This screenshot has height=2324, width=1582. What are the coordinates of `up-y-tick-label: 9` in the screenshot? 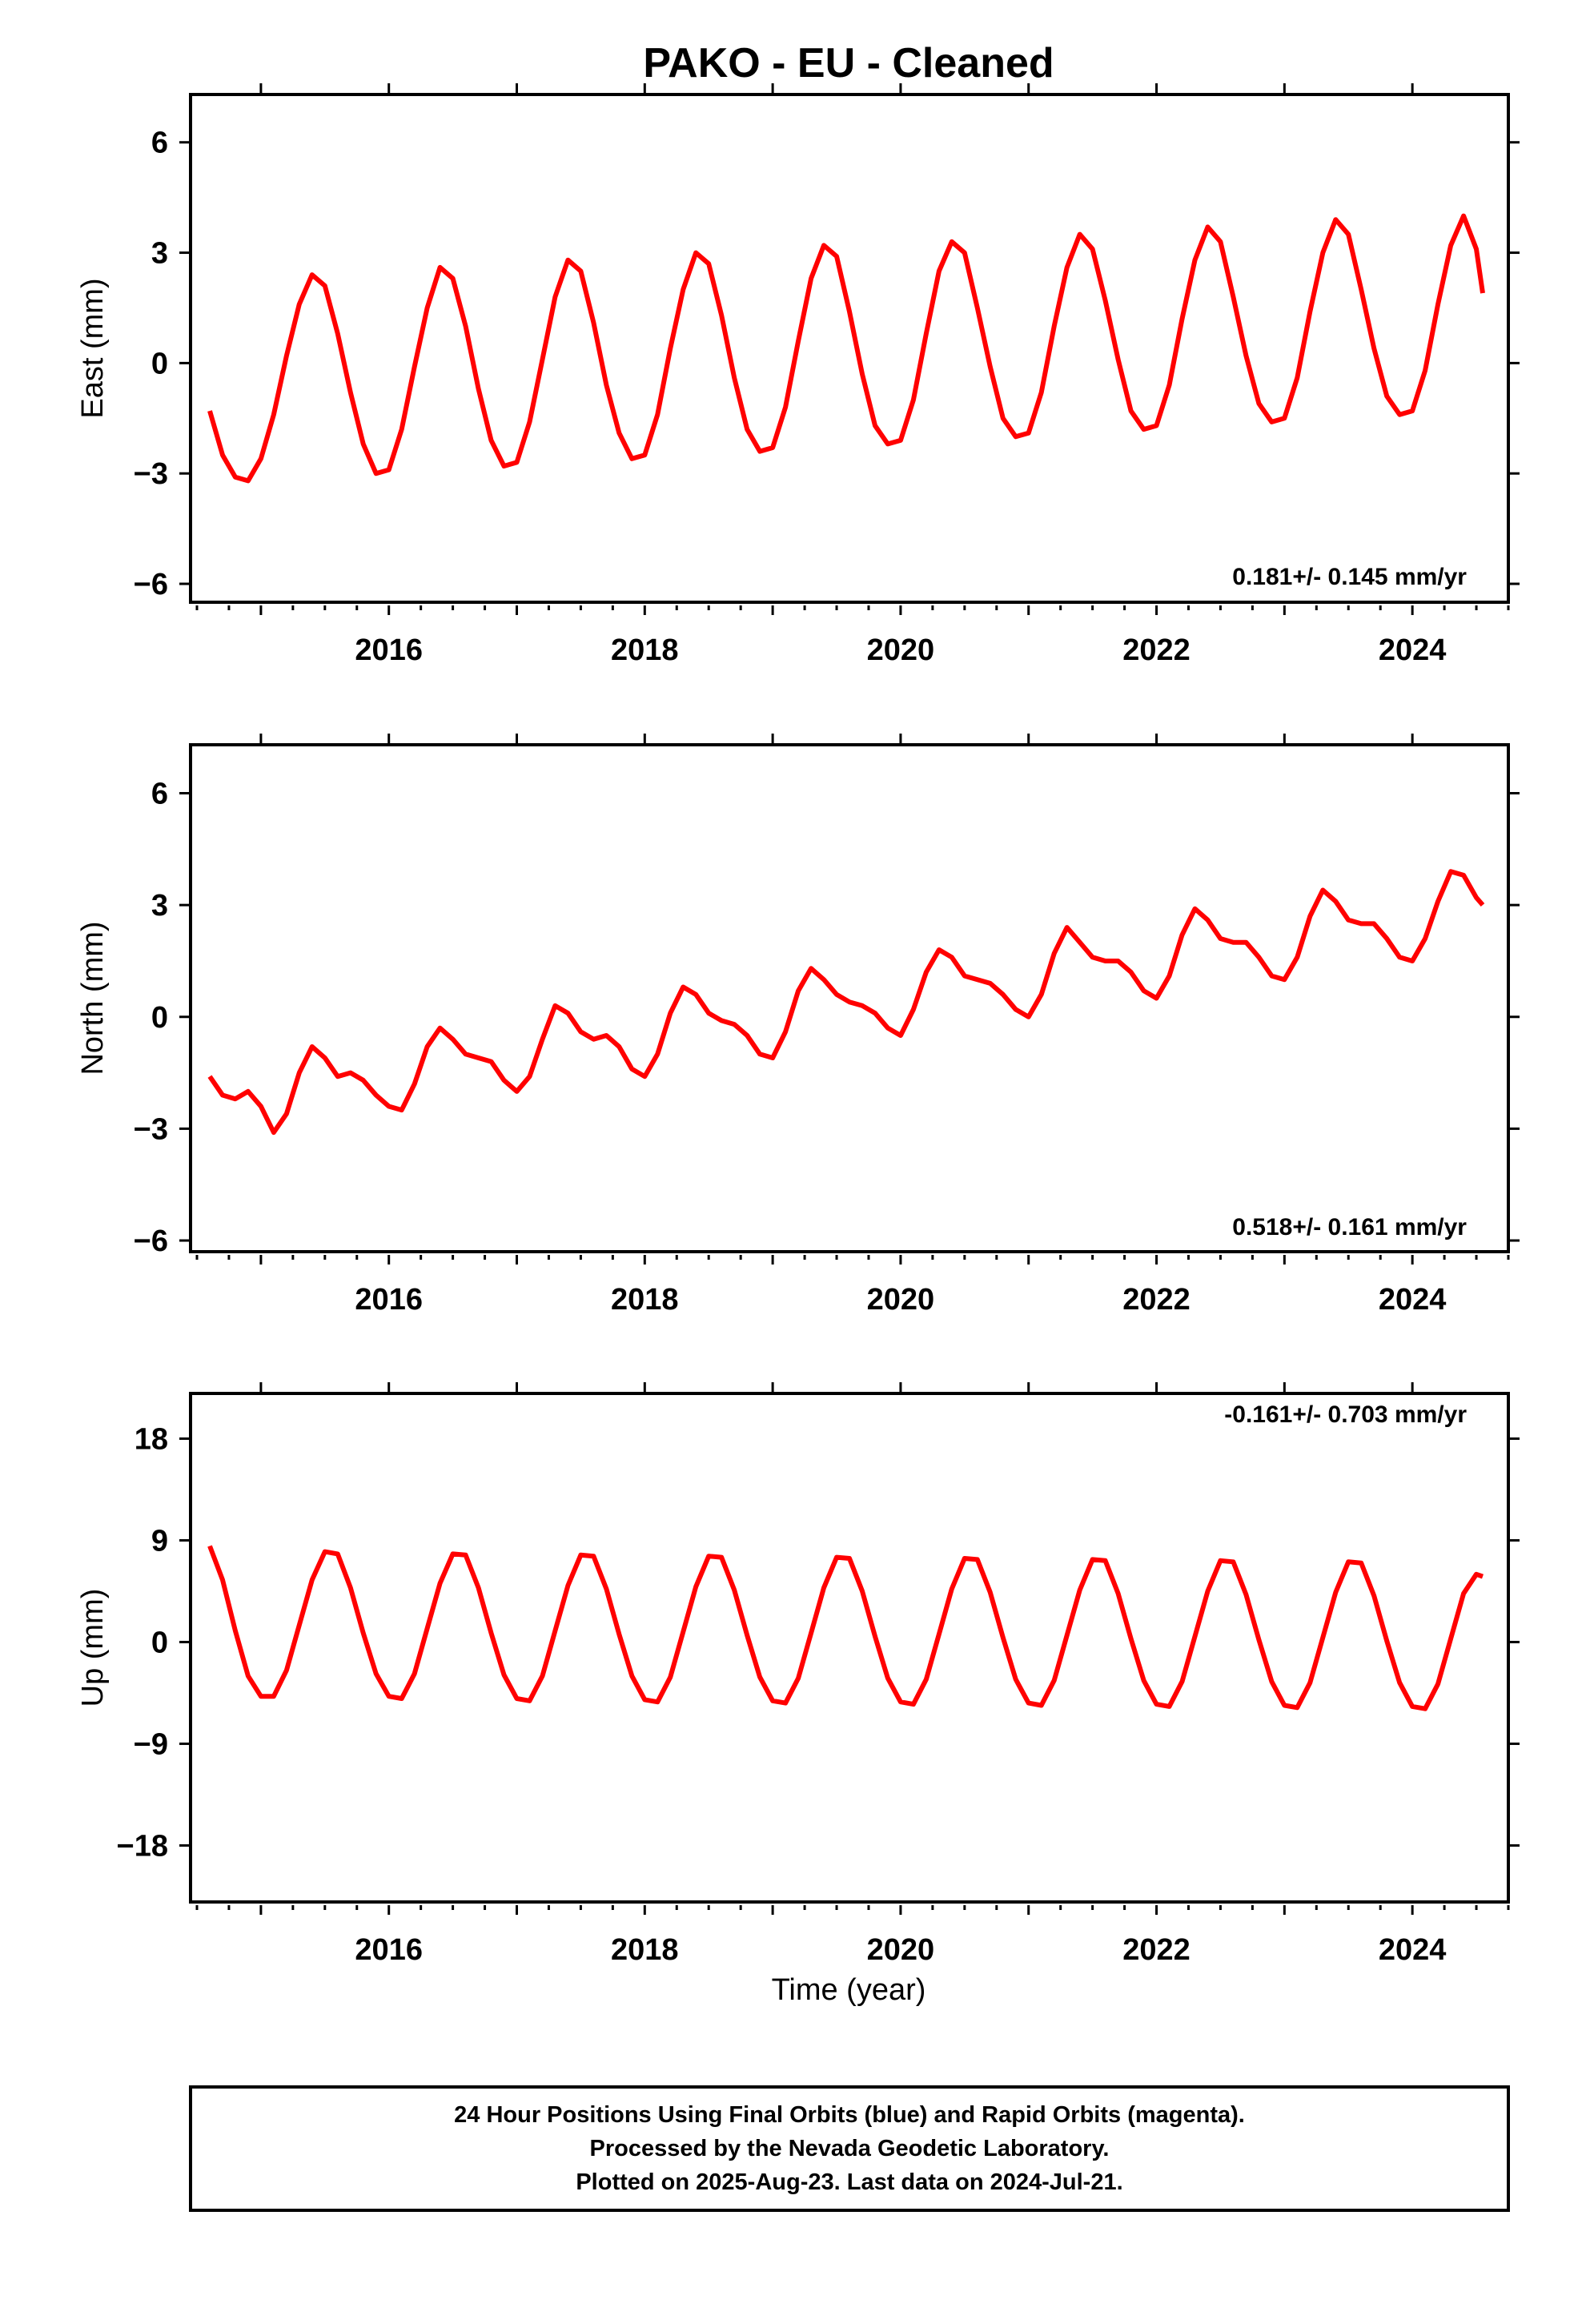 It's located at (159, 1541).